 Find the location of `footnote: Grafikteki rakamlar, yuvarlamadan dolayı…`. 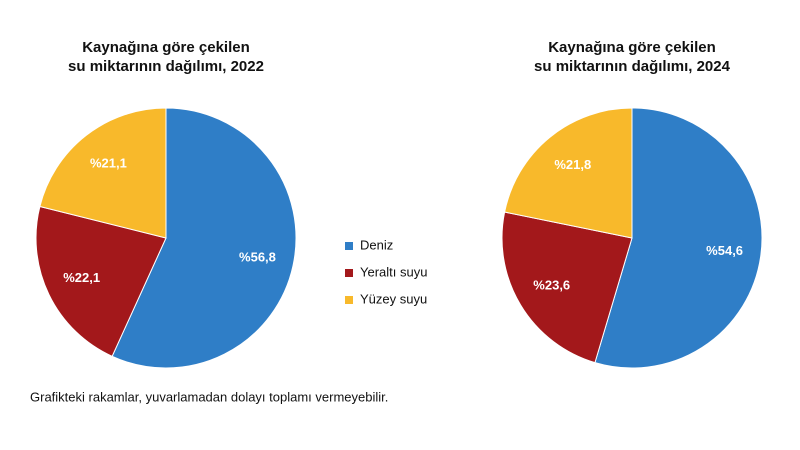

footnote: Grafikteki rakamlar, yuvarlamadan dolayı… is located at coordinates (209, 396).